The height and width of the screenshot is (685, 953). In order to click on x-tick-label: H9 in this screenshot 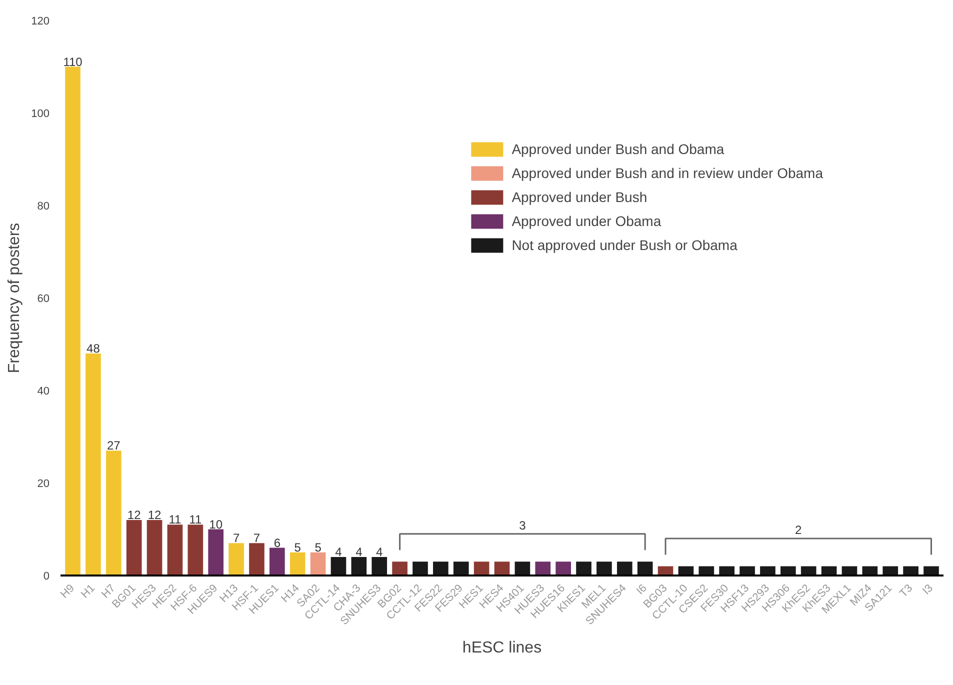, I will do `click(68, 591)`.